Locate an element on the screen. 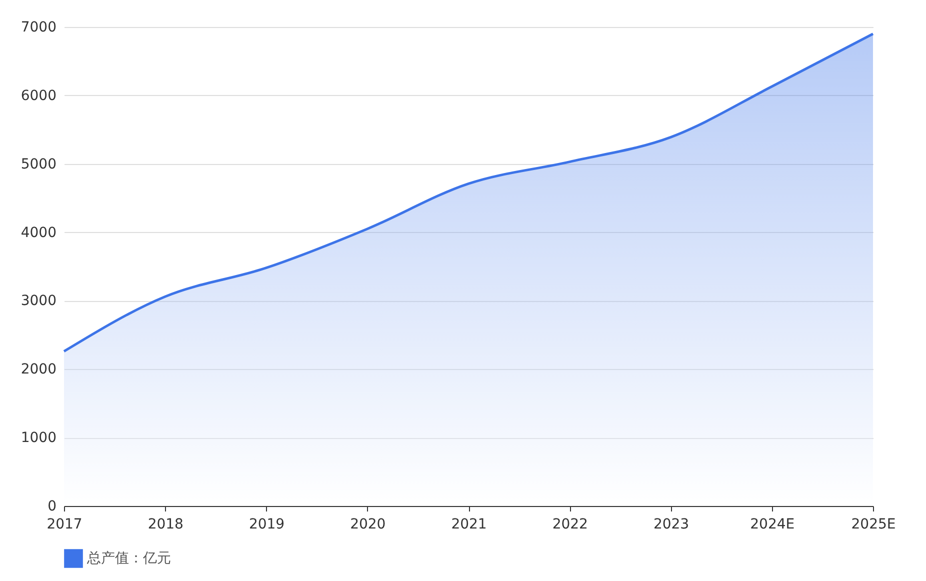  x-tick-label: 2025E is located at coordinates (873, 524).